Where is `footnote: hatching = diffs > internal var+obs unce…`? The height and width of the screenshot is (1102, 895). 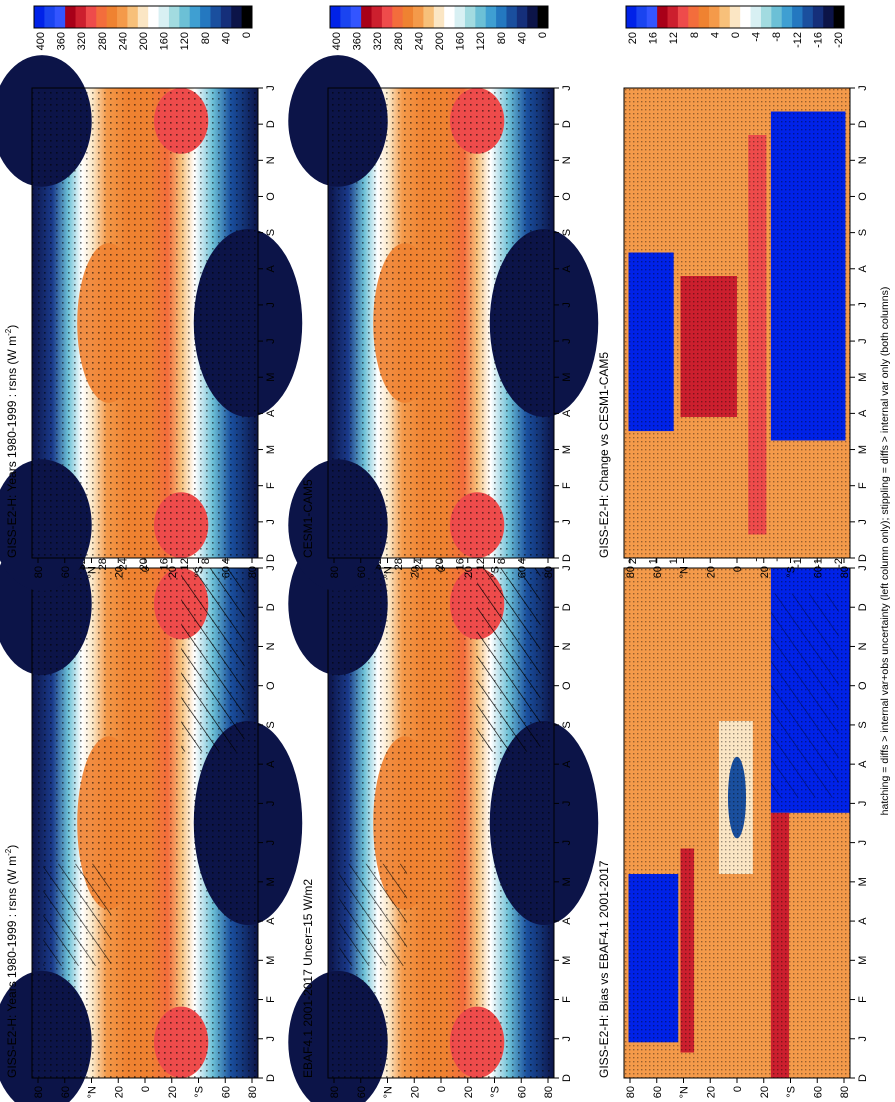 footnote: hatching = diffs > internal var+obs unce… is located at coordinates (885, 551).